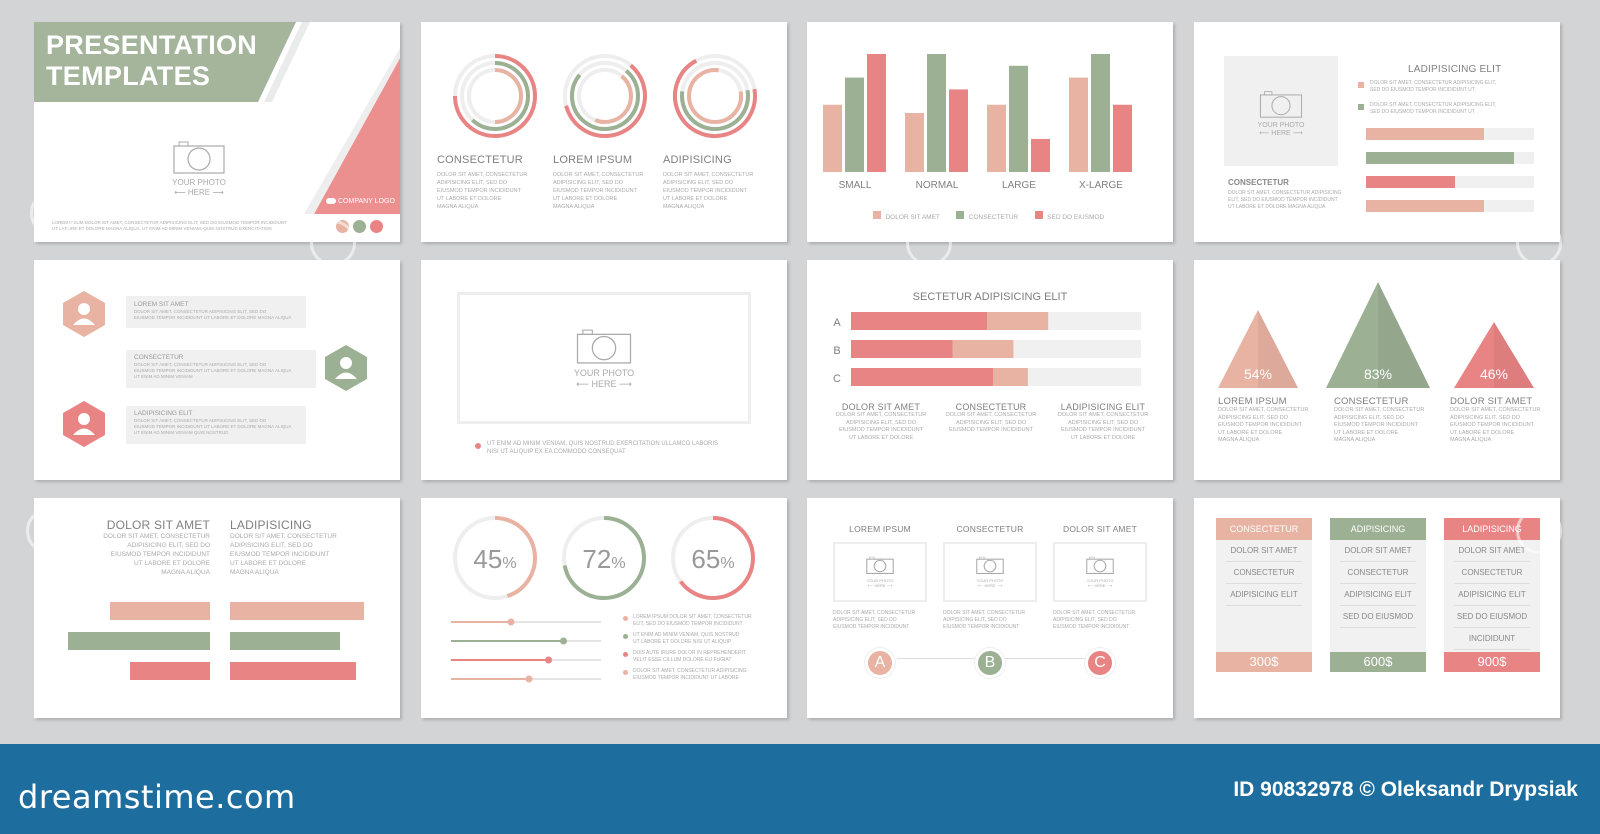 Image resolution: width=1600 pixels, height=834 pixels. I want to click on column-title: CONSECTETUR, so click(990, 529).